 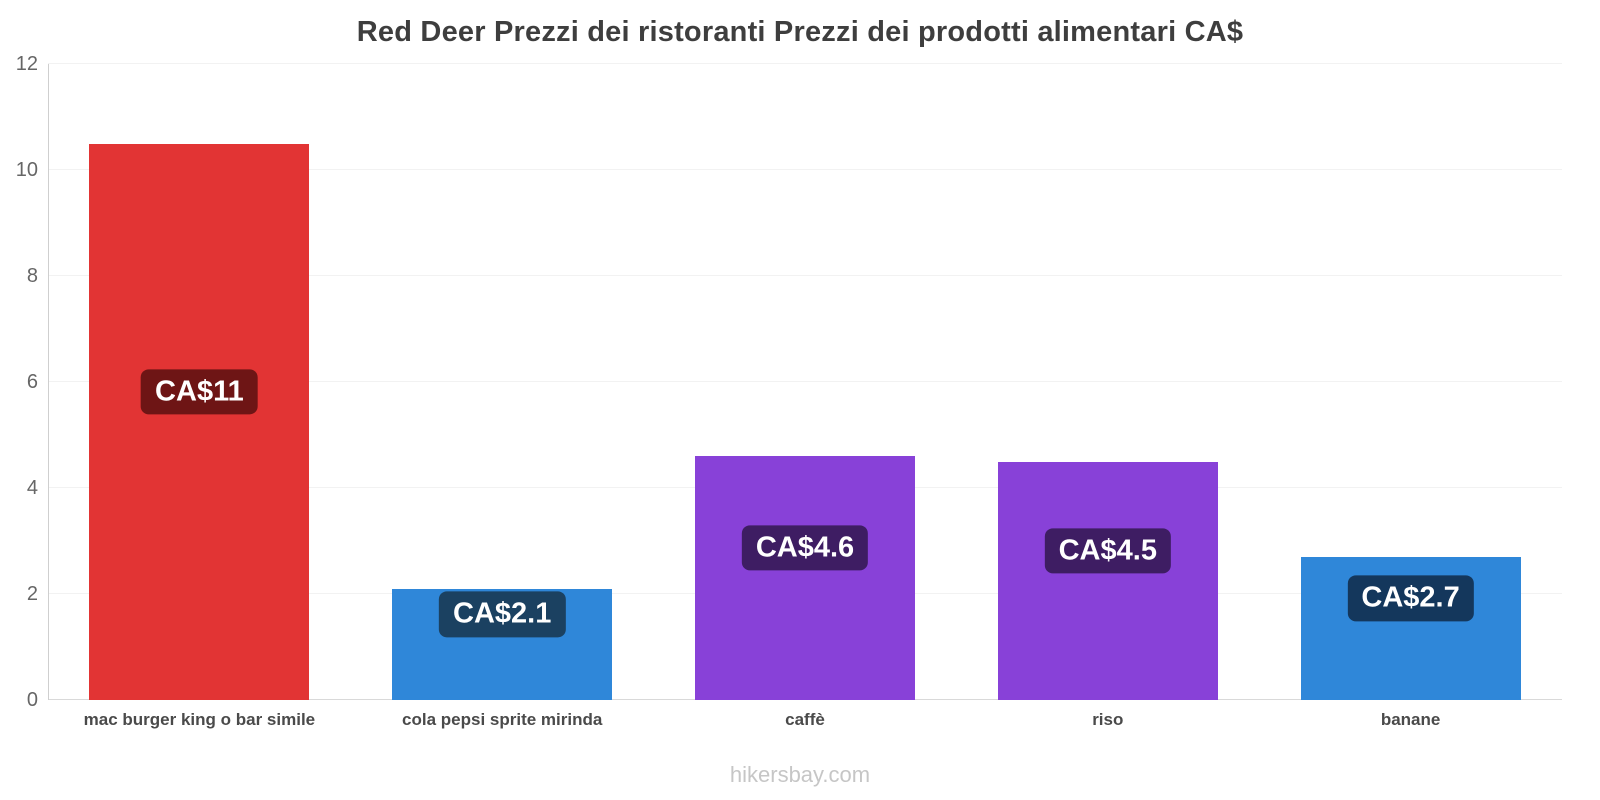 What do you see at coordinates (32, 488) in the screenshot?
I see `y-axis-tick-label: 4` at bounding box center [32, 488].